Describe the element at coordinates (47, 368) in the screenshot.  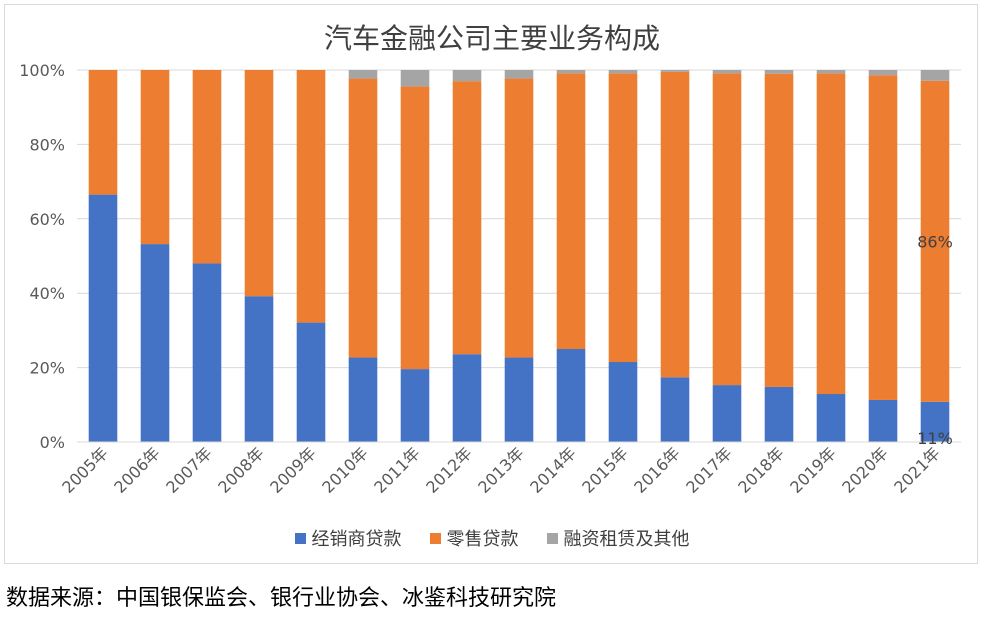
I see `y-tick-label: 20%` at that location.